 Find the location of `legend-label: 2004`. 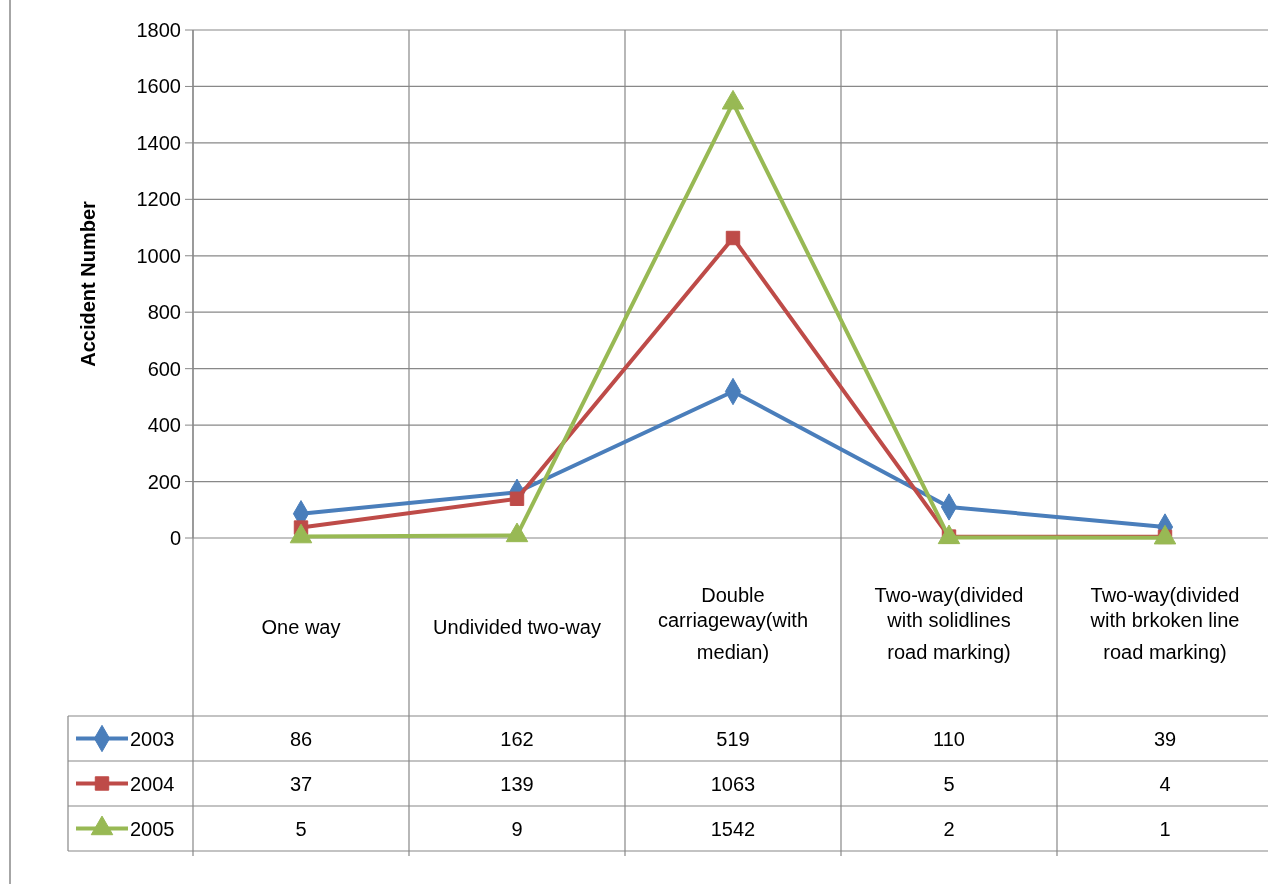

legend-label: 2004 is located at coordinates (152, 783).